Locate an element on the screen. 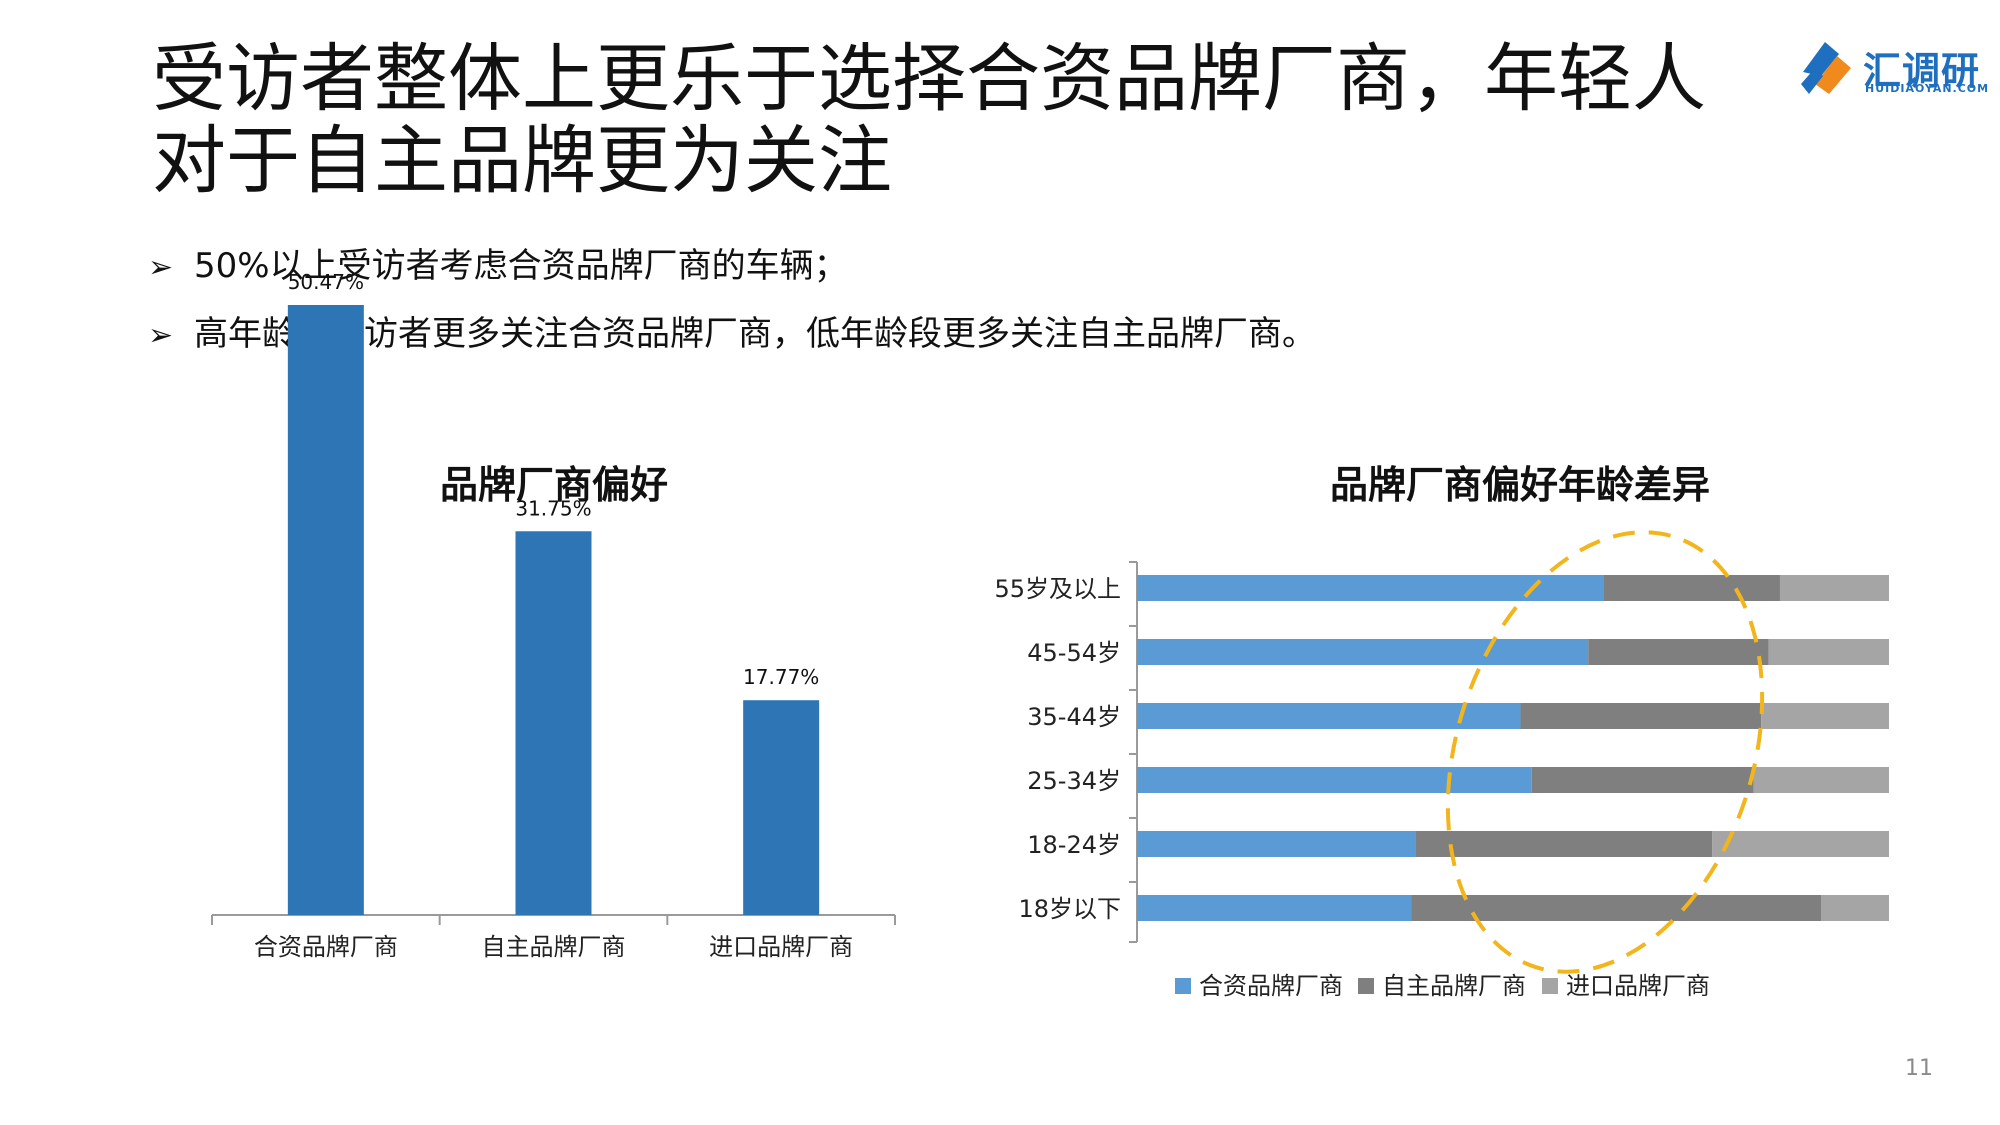 This screenshot has width=2000, height=1125. x-tick-label: 合资品牌厂商 is located at coordinates (326, 947).